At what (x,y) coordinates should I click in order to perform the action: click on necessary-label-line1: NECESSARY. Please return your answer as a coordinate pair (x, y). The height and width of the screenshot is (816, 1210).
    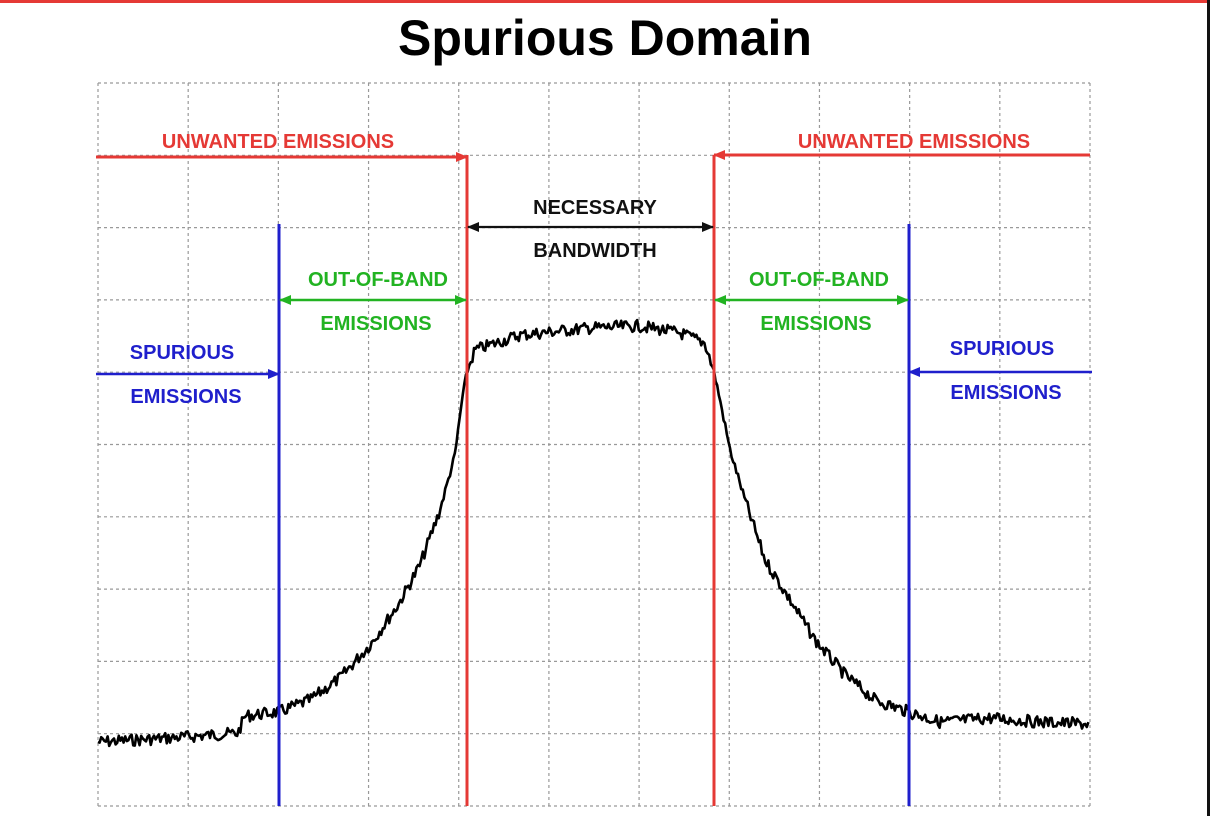
    Looking at the image, I should click on (595, 208).